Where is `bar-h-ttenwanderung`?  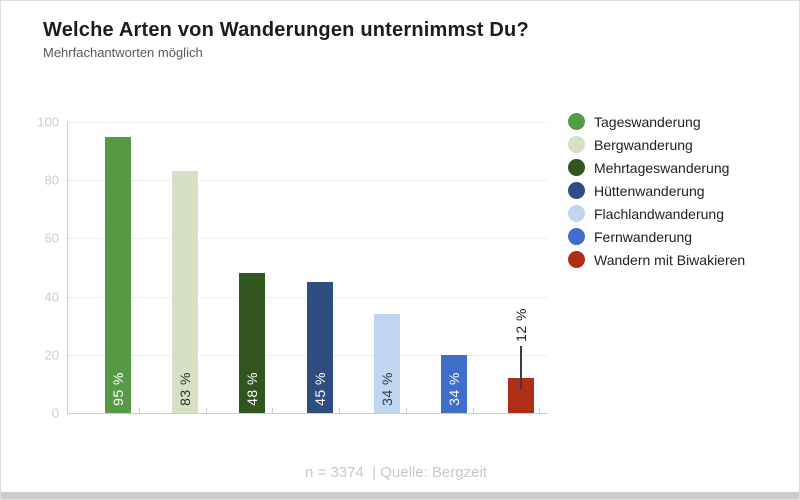
bar-h-ttenwanderung is located at coordinates (319, 347).